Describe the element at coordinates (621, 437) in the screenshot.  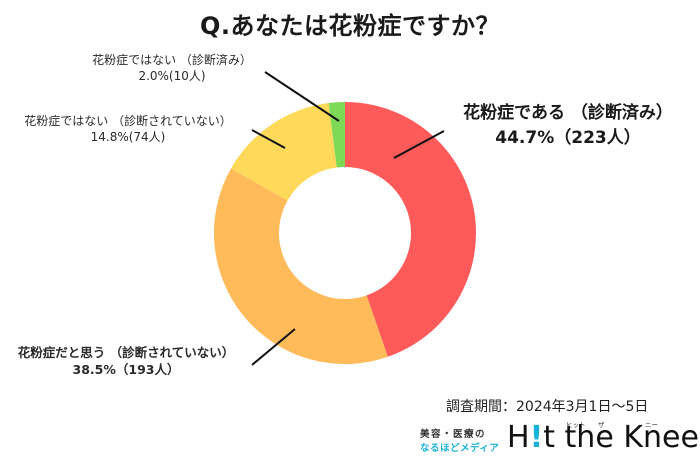
I see `logo-rest: t the Knee` at that location.